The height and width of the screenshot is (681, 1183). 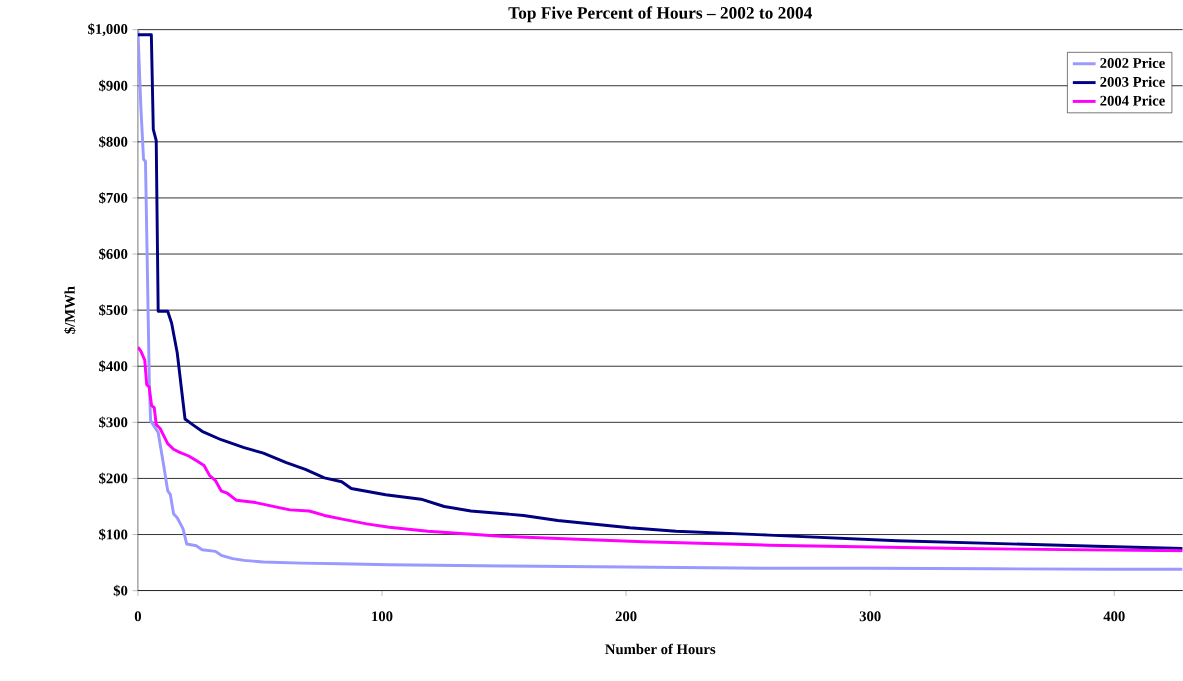 I want to click on x-tick-label: 300, so click(x=870, y=616).